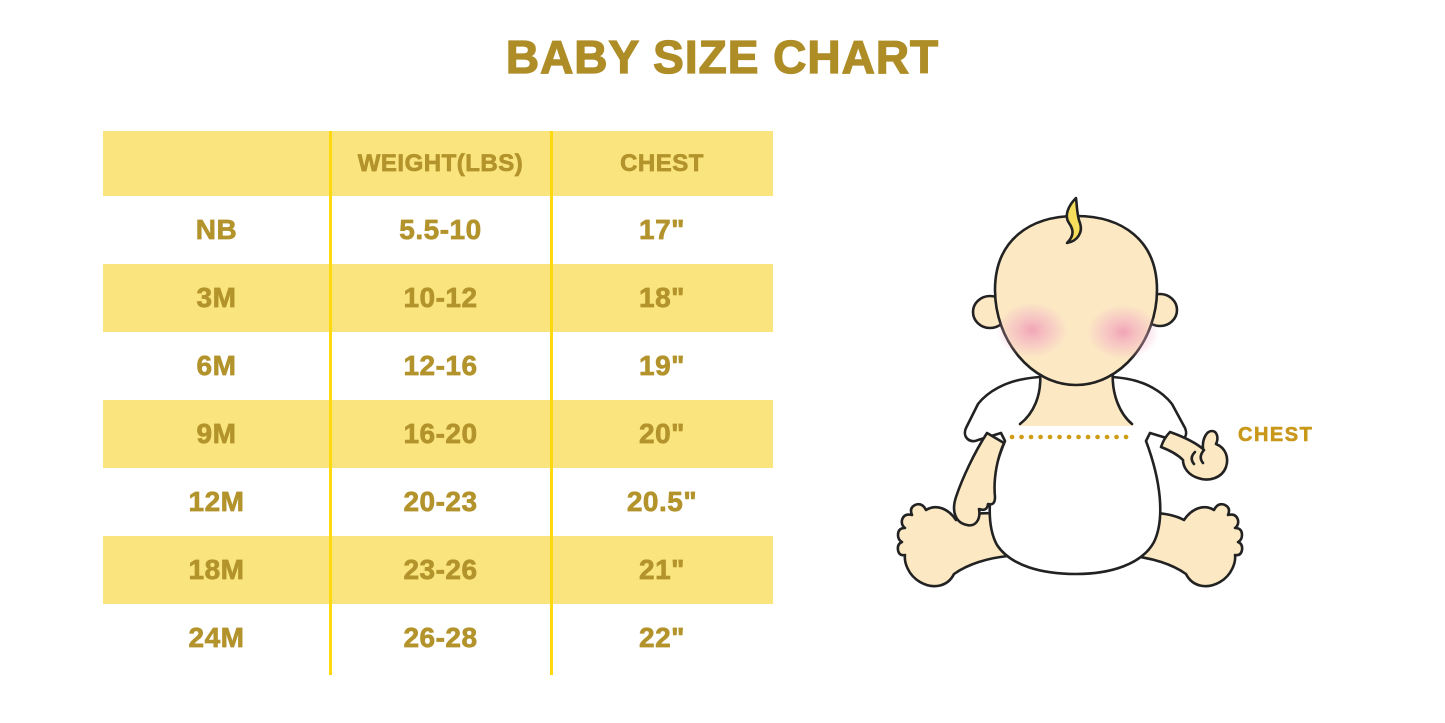 This screenshot has width=1445, height=723. I want to click on table-row-3m: 3M 10-12 18", so click(438, 298).